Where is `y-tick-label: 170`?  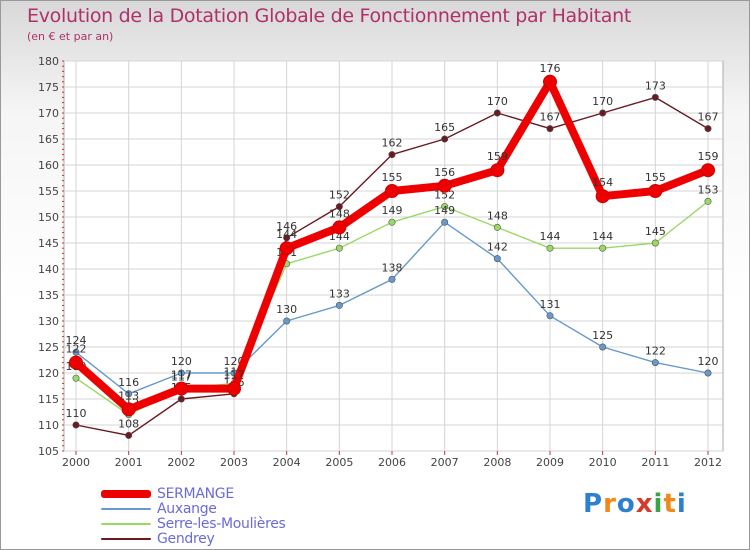
y-tick-label: 170 is located at coordinates (48, 113).